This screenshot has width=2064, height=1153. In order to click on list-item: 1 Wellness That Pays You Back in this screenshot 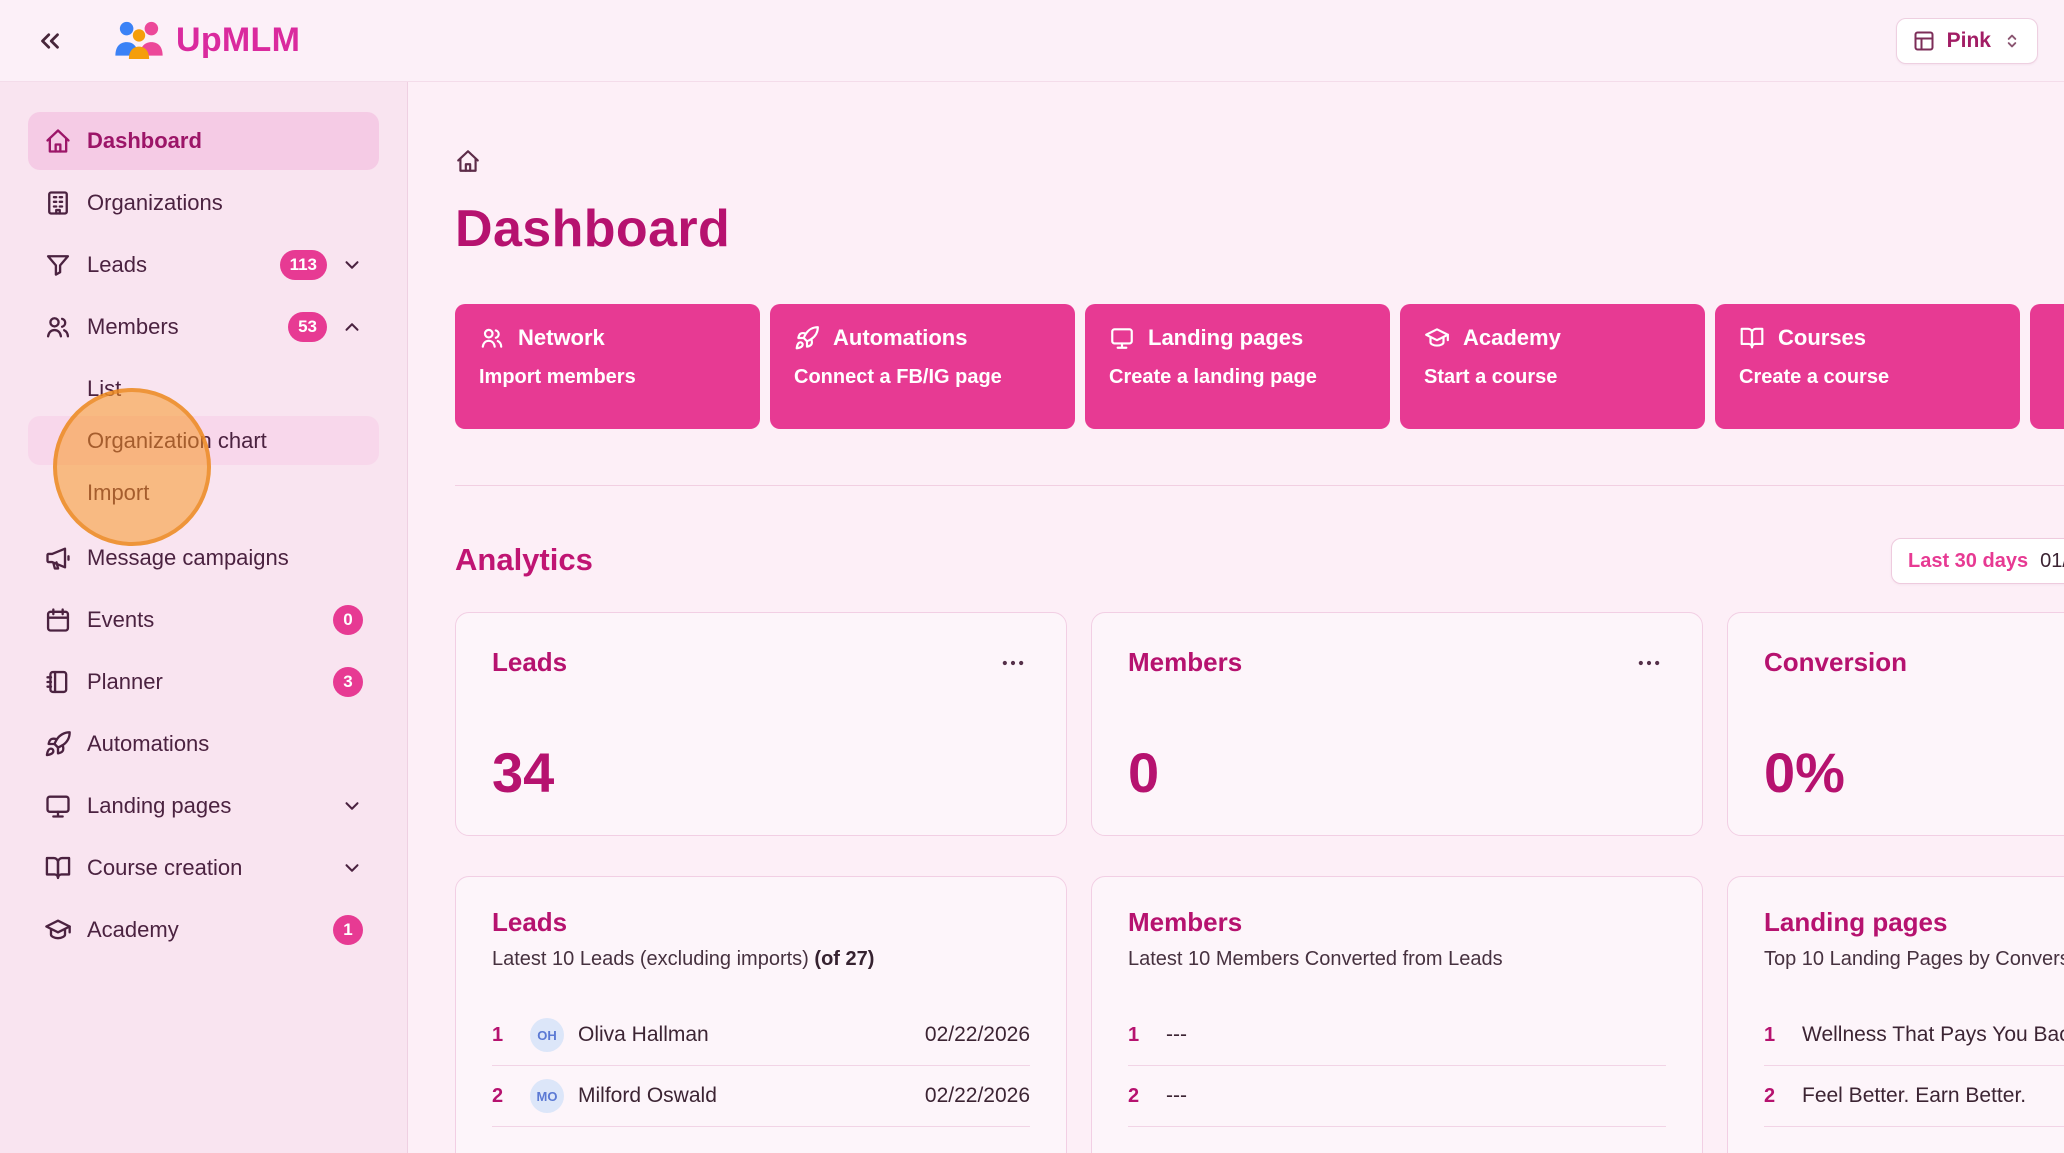, I will do `click(1914, 1035)`.